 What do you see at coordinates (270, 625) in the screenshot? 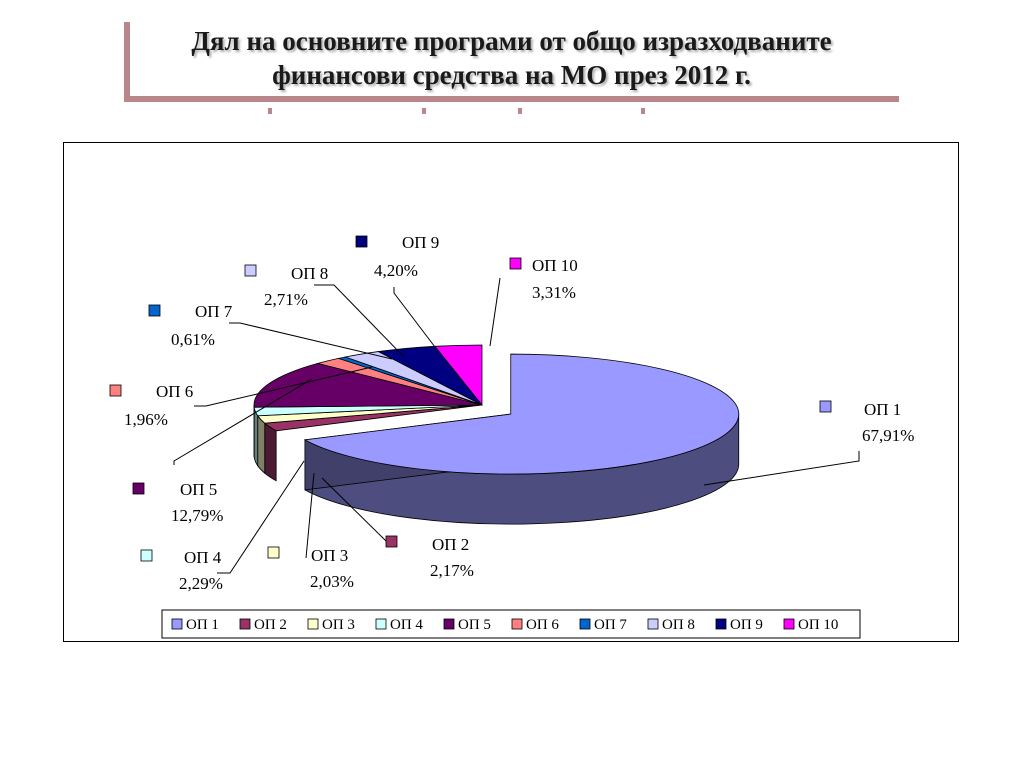
I see `legend-item-оп2: ОП 2` at bounding box center [270, 625].